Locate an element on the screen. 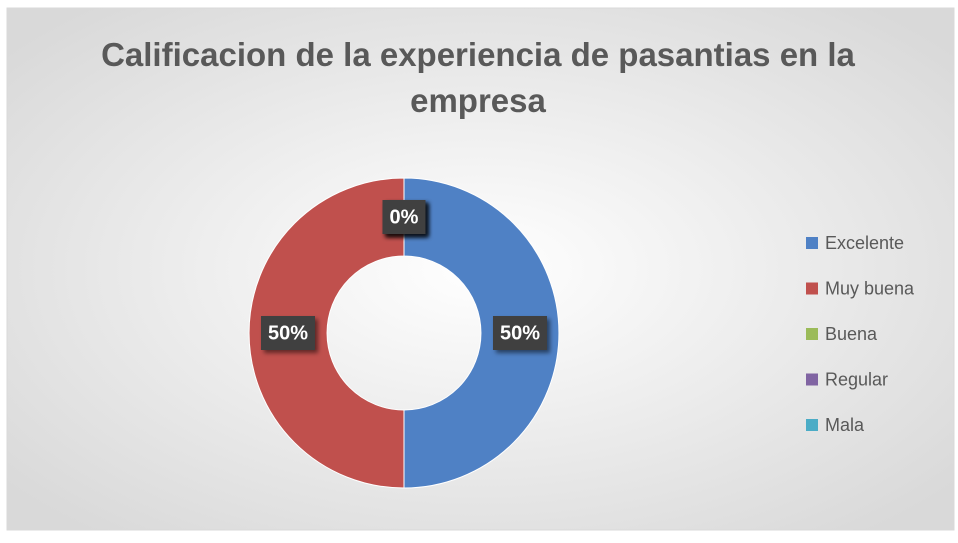 The height and width of the screenshot is (543, 958). legend-label: Mala is located at coordinates (845, 425).